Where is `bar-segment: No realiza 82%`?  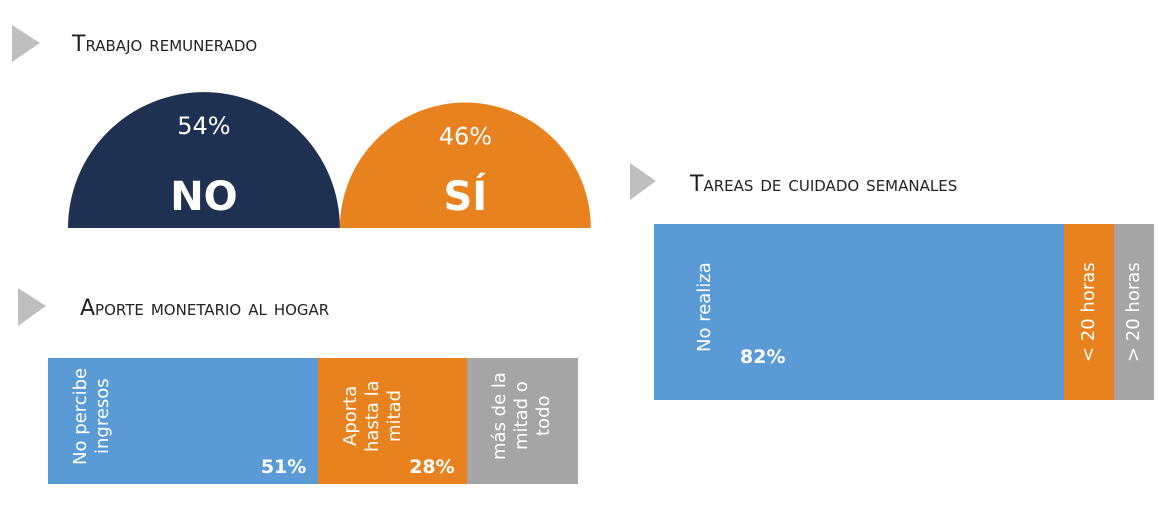 bar-segment: No realiza 82% is located at coordinates (859, 312).